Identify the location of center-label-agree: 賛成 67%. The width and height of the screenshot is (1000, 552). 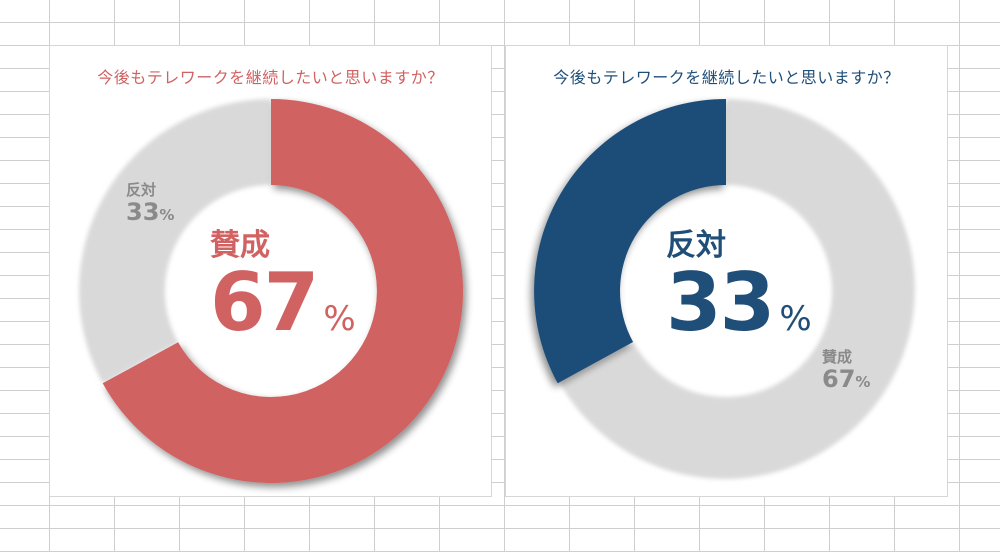
(283, 293).